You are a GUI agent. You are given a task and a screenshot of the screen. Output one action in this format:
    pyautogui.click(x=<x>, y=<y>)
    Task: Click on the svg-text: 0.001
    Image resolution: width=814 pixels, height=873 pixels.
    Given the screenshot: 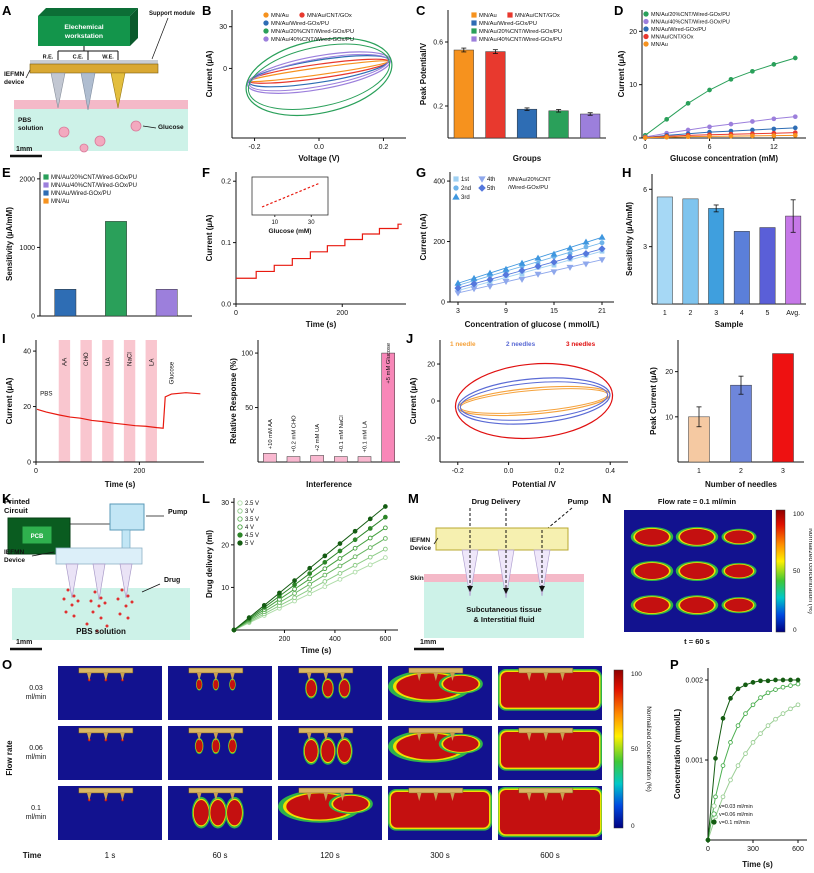 What is the action you would take?
    pyautogui.click(x=694, y=761)
    